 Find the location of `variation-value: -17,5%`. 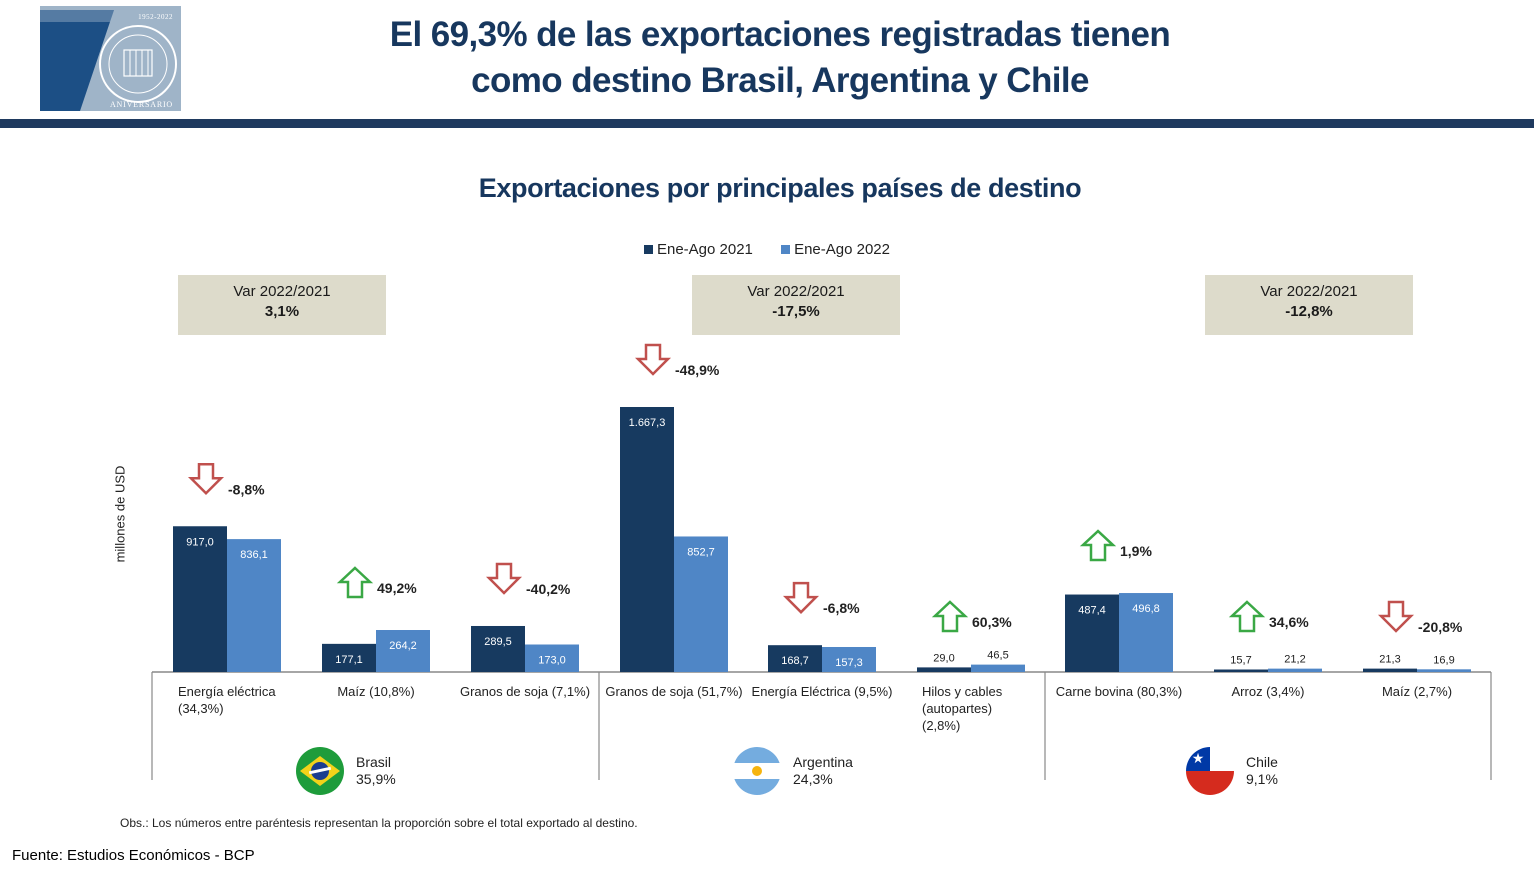

variation-value: -17,5% is located at coordinates (796, 311).